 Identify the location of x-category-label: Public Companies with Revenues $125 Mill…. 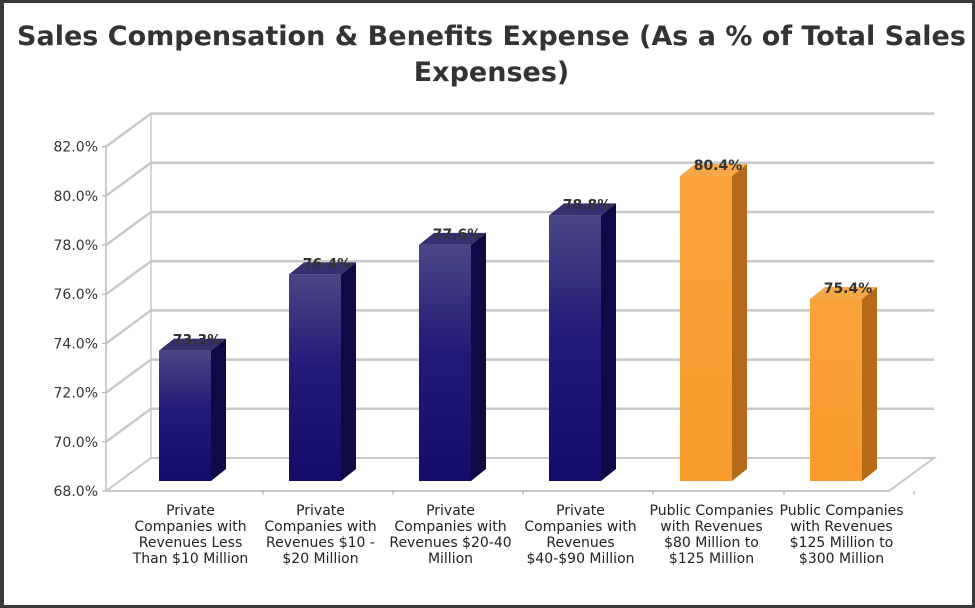
(841, 535).